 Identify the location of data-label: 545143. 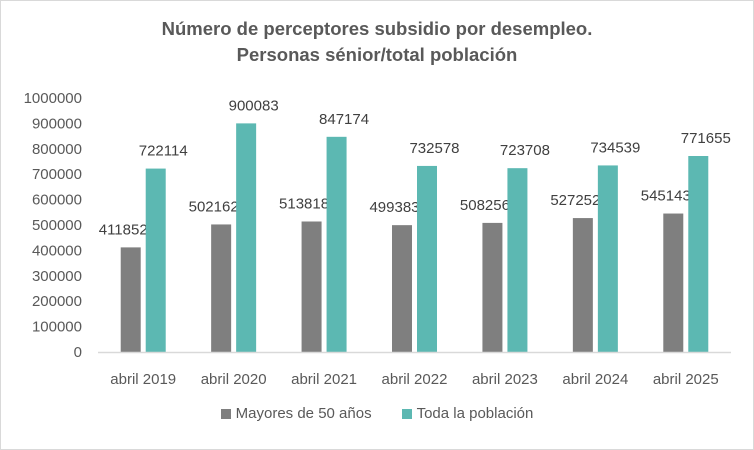
(666, 196).